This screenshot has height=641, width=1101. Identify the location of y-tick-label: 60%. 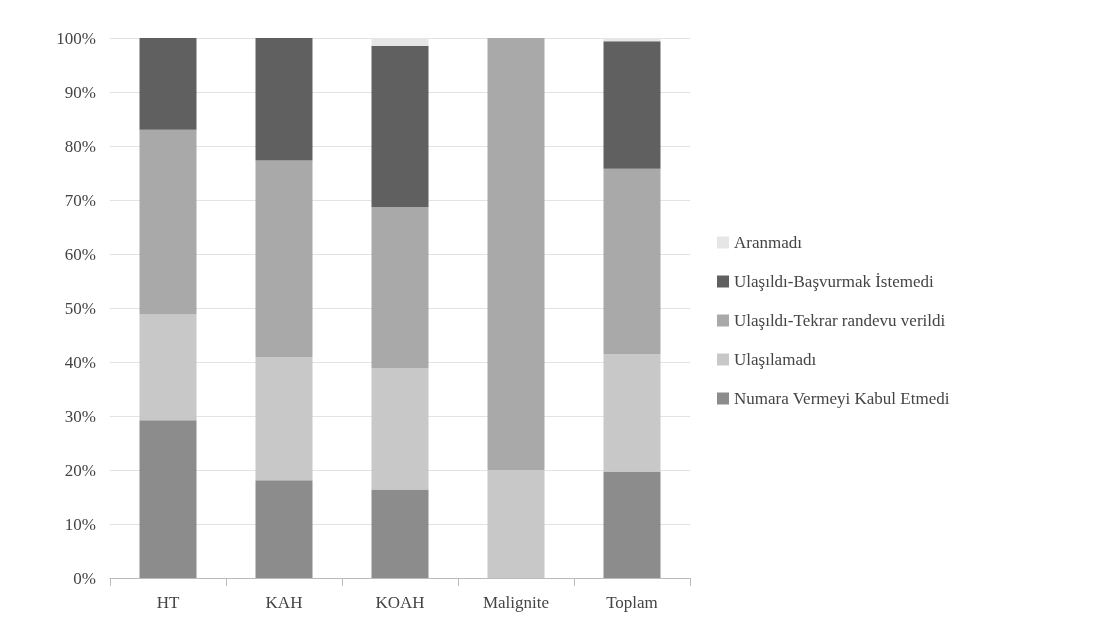
(80, 254).